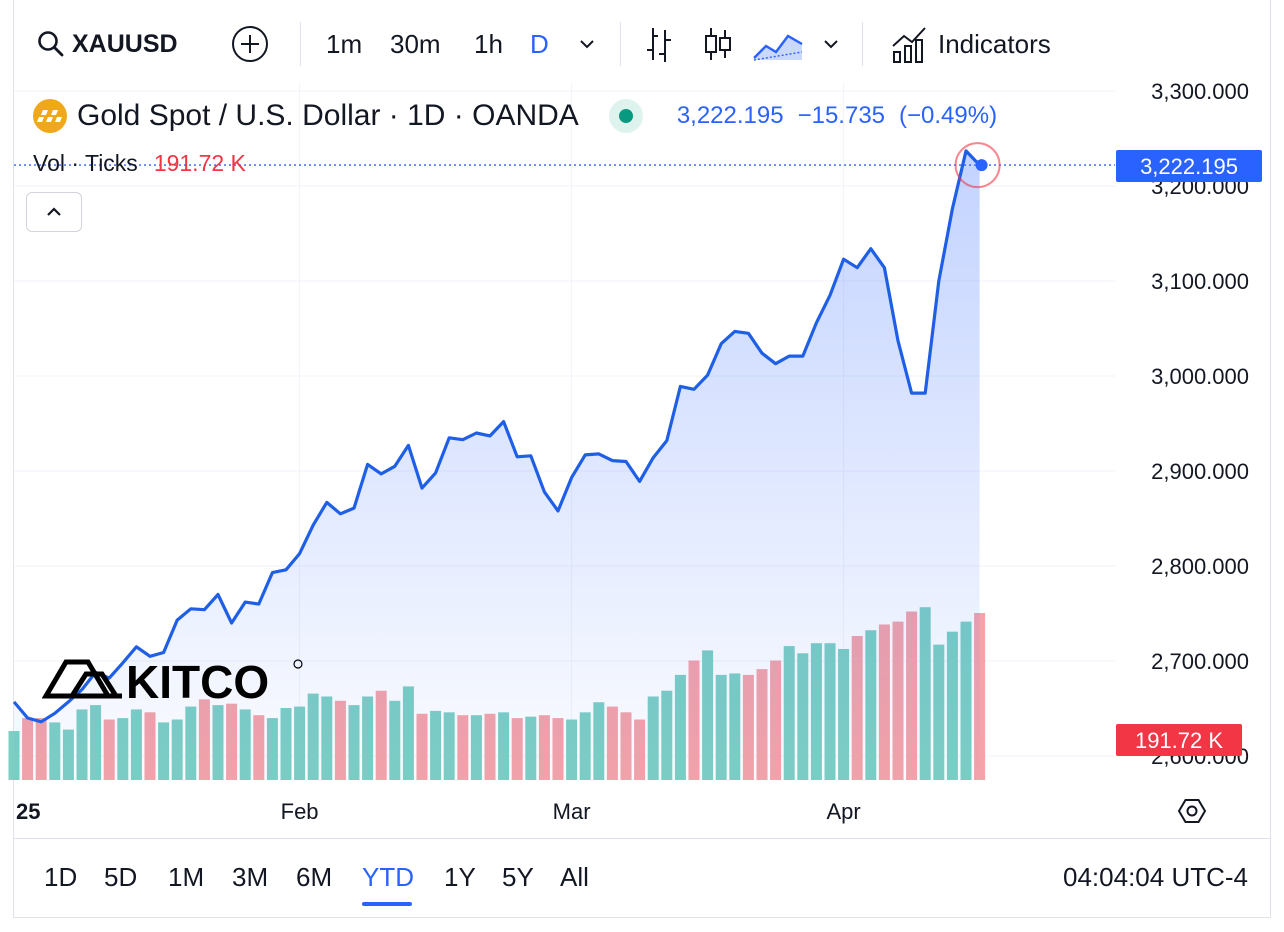  Describe the element at coordinates (197, 682) in the screenshot. I see `watermark: KITCO` at that location.